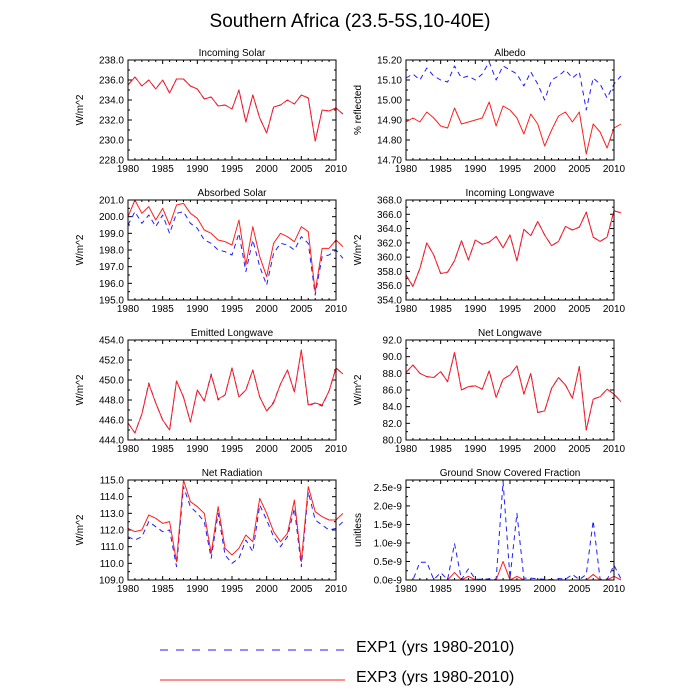 This screenshot has width=700, height=700. I want to click on panel-title: Emitted Longwave, so click(232, 333).